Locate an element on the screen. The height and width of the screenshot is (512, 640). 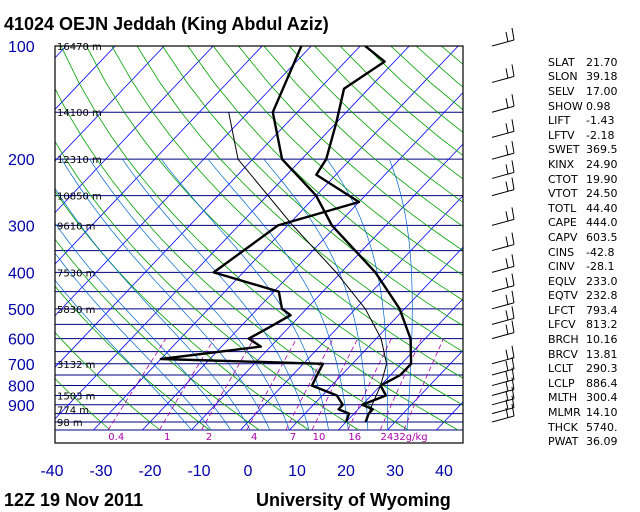
index-name: CTOT is located at coordinates (563, 179).